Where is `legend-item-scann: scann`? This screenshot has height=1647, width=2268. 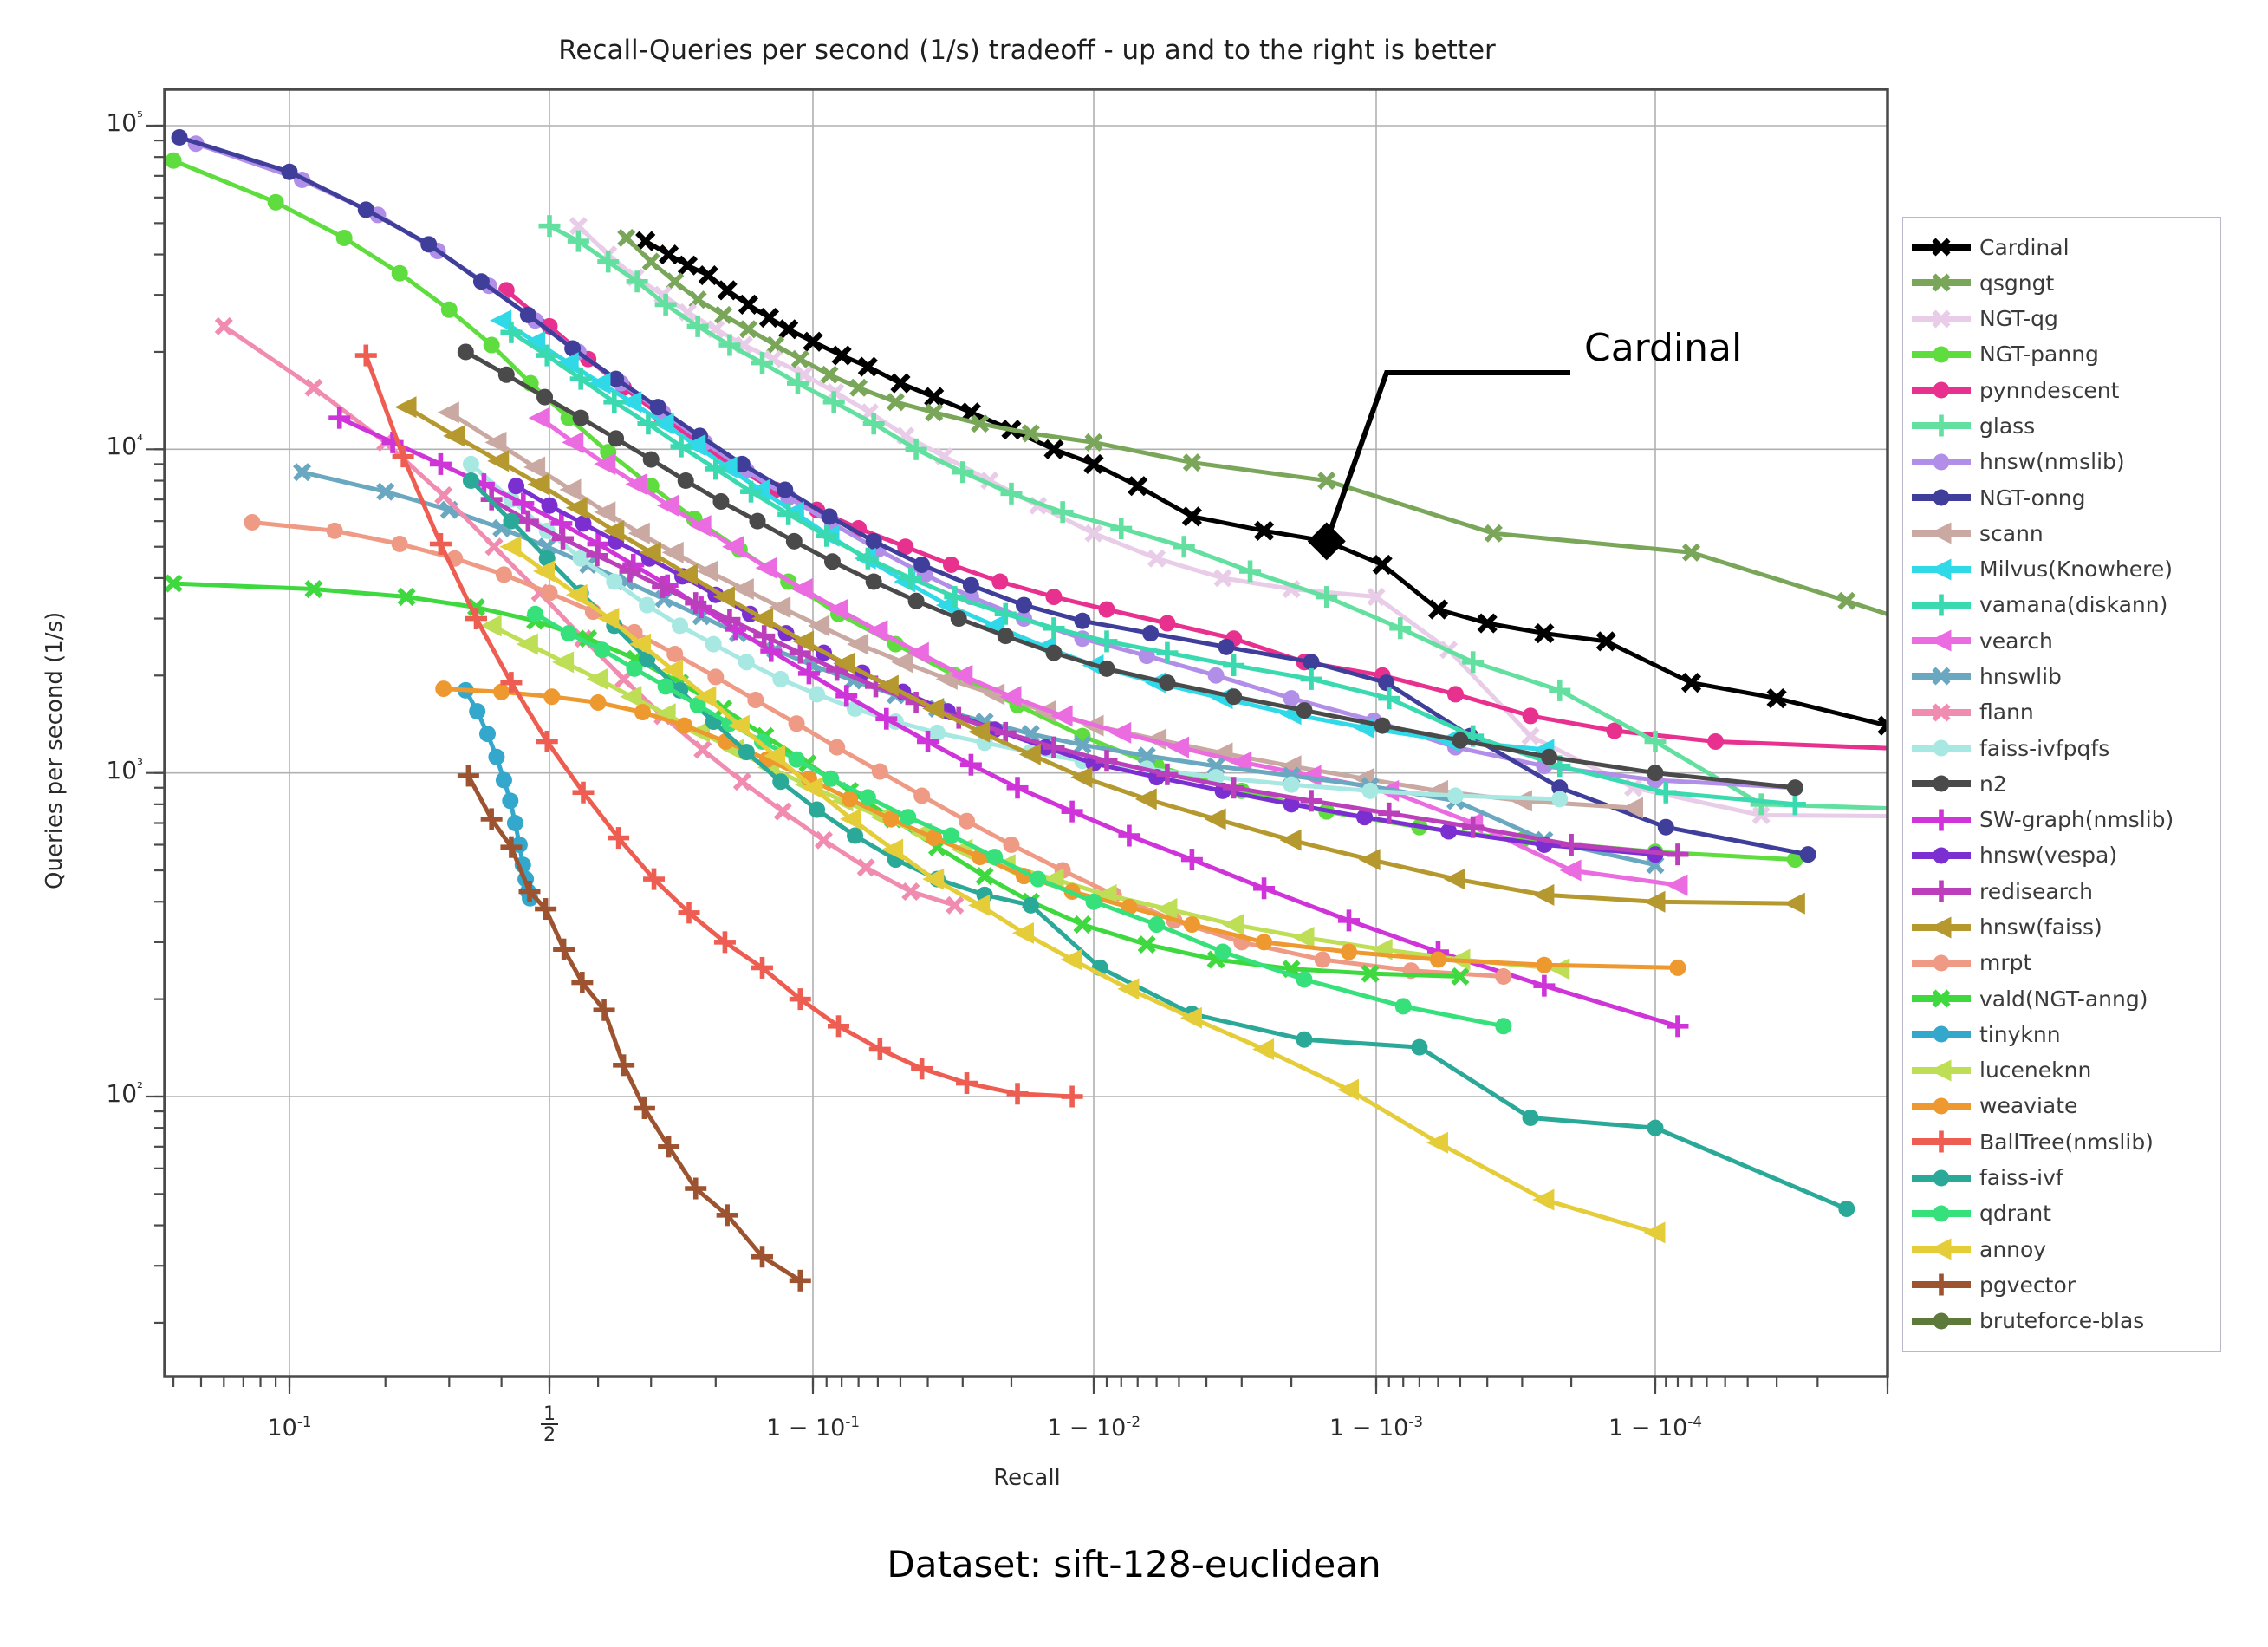 legend-item-scann: scann is located at coordinates (2062, 533).